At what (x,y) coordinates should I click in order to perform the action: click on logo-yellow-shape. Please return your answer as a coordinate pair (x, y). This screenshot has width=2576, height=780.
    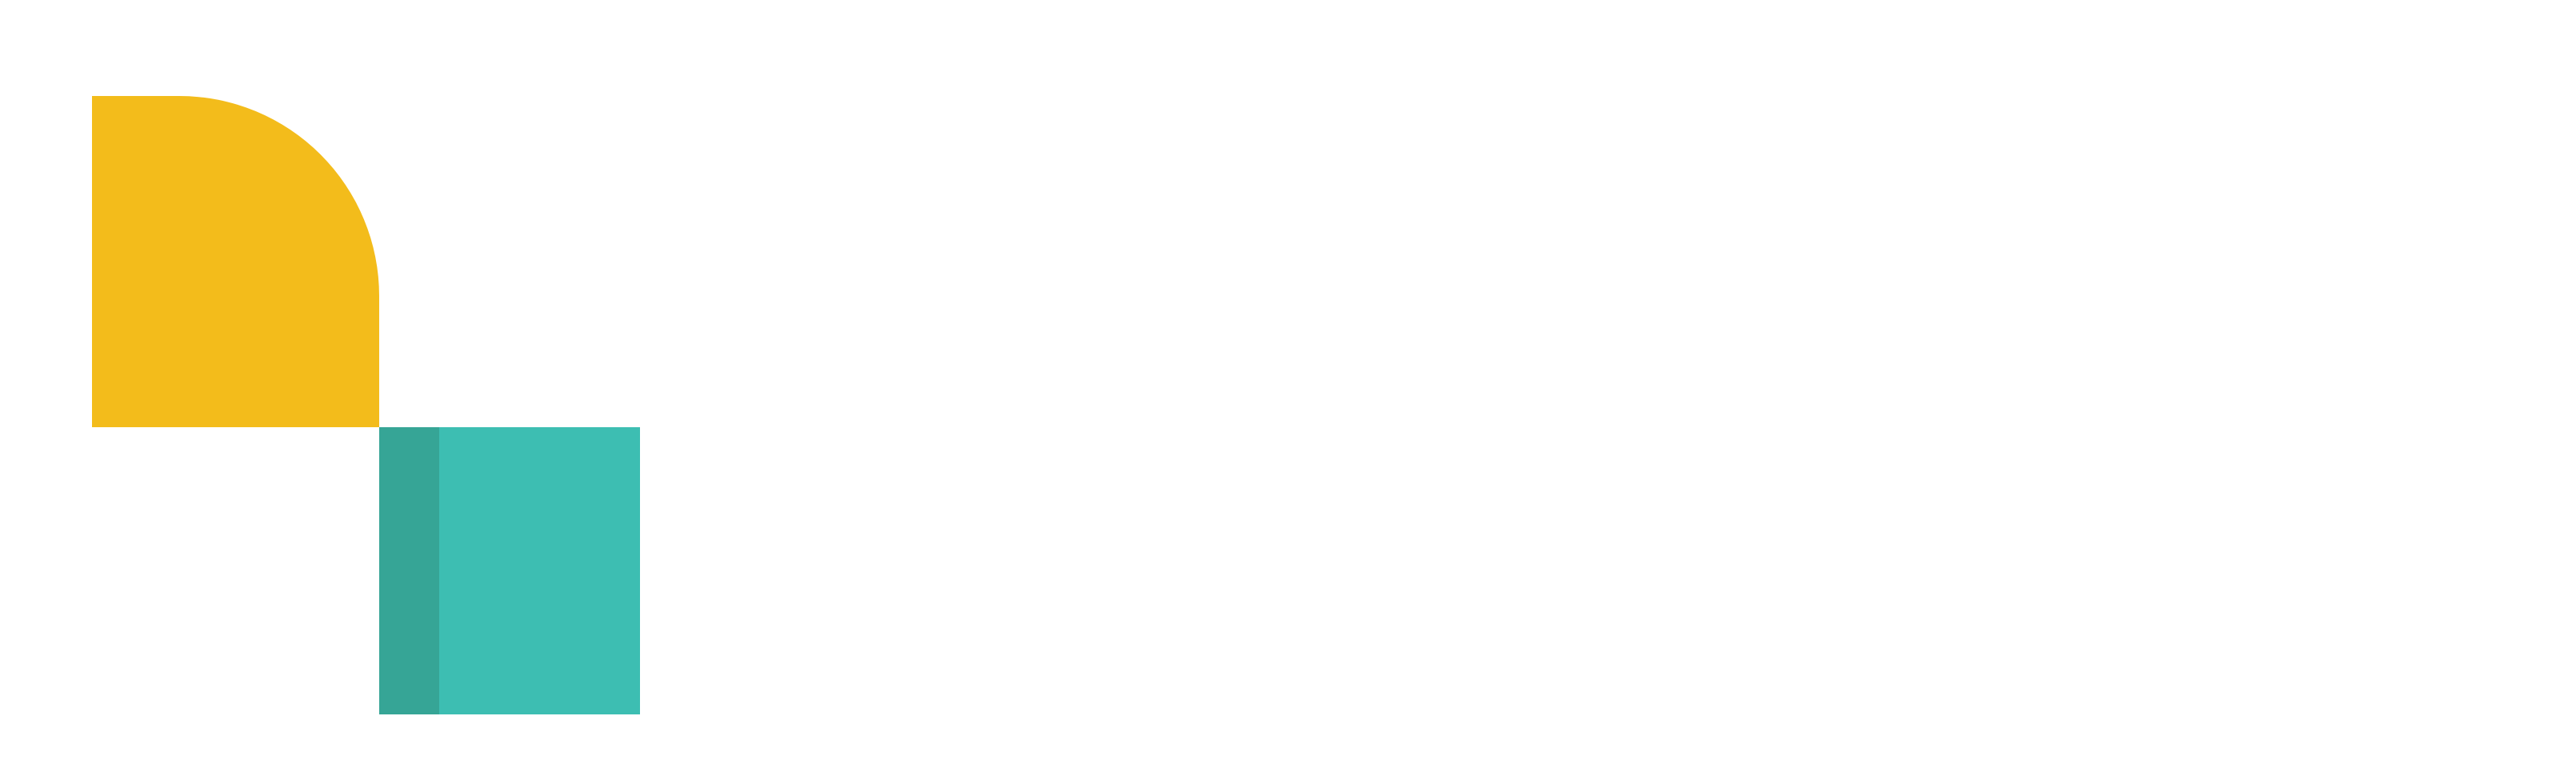
    Looking at the image, I should click on (235, 261).